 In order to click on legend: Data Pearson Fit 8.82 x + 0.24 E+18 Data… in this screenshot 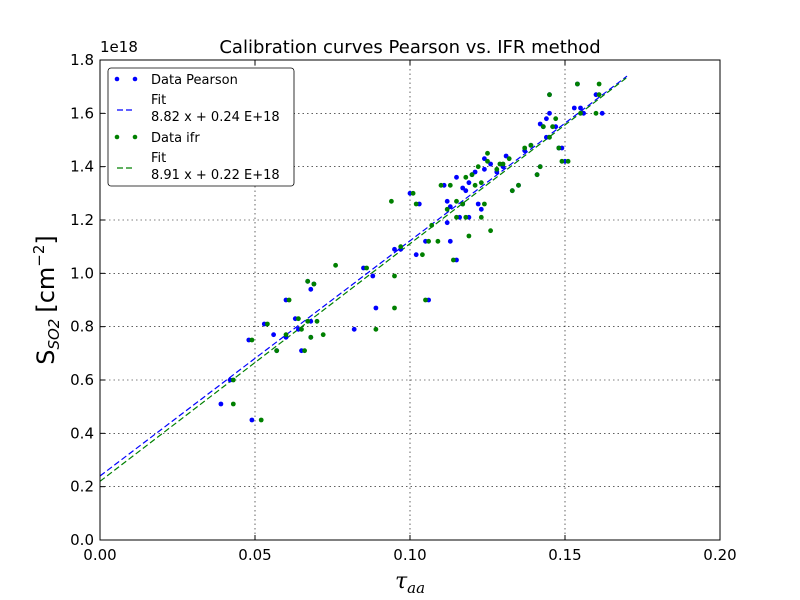, I will do `click(201, 127)`.